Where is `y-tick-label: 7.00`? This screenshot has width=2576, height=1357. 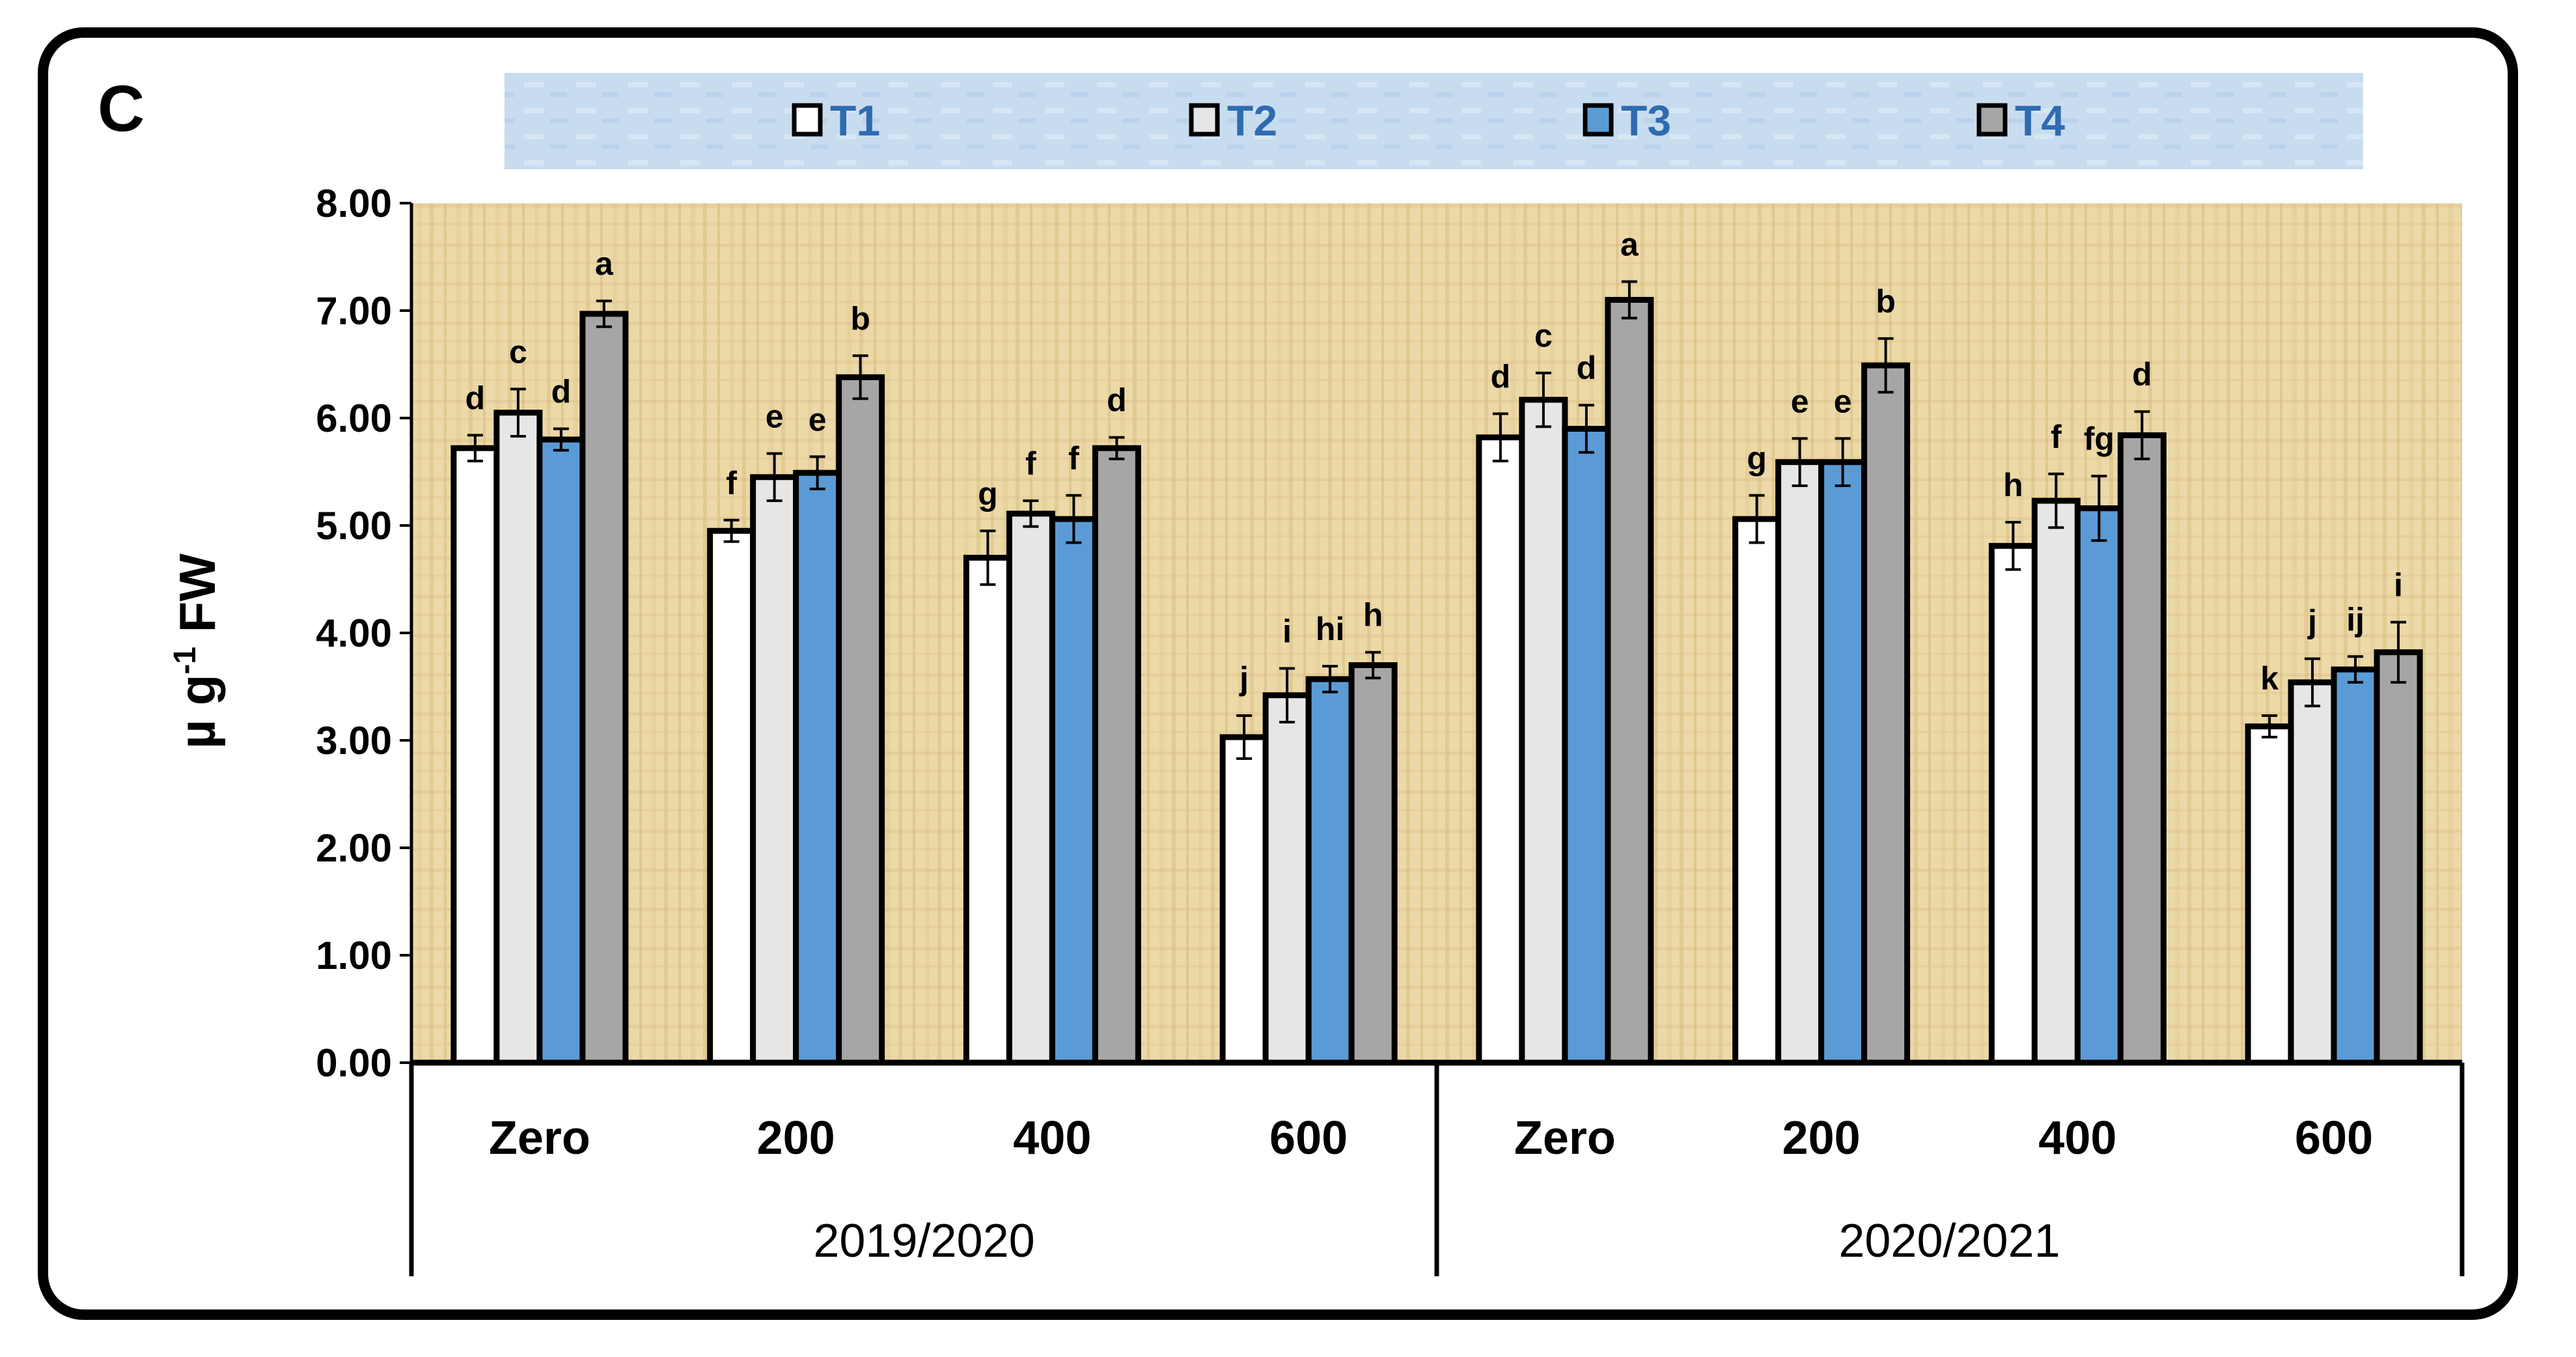
y-tick-label: 7.00 is located at coordinates (354, 311).